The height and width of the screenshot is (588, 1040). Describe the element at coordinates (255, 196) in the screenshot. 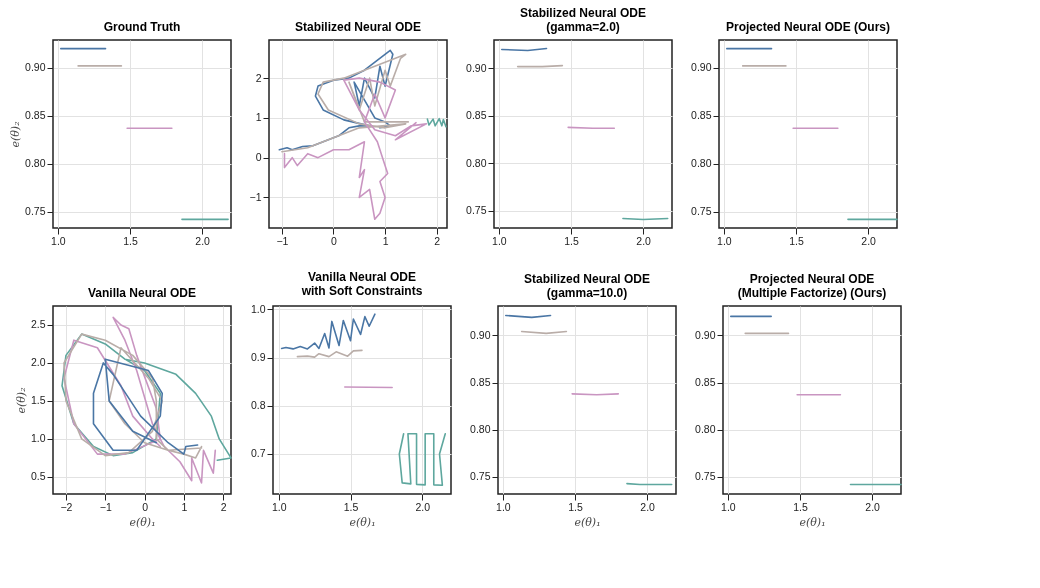

I see `y-tick-label: −1` at that location.